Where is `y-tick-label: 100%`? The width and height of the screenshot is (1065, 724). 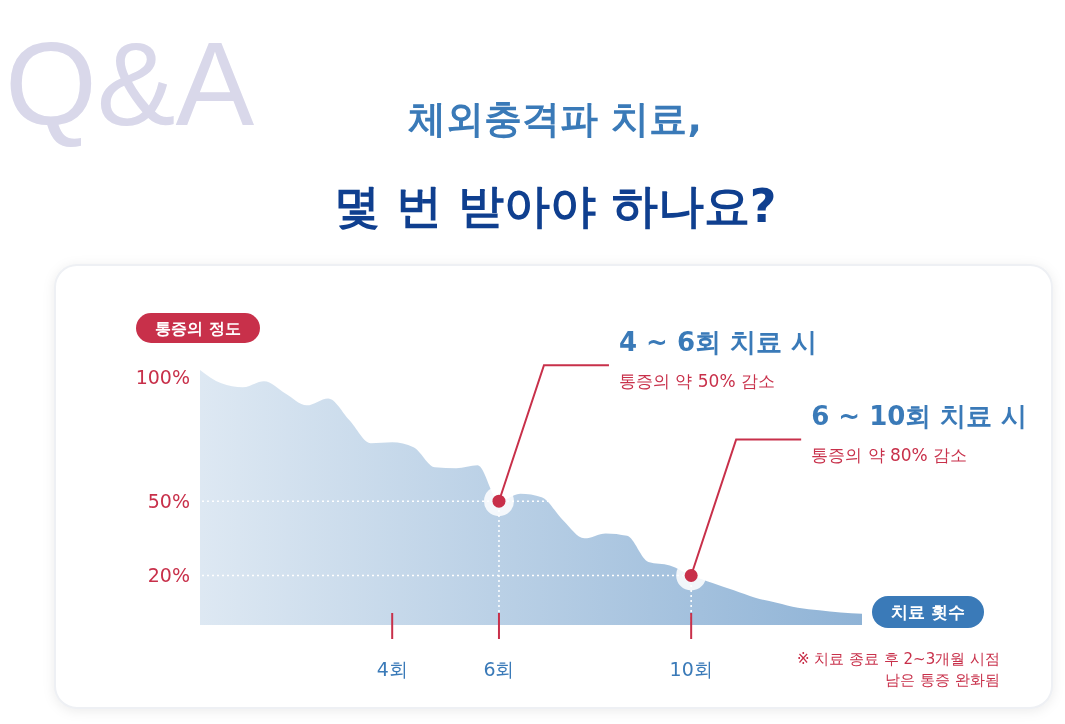
y-tick-label: 100% is located at coordinates (162, 377).